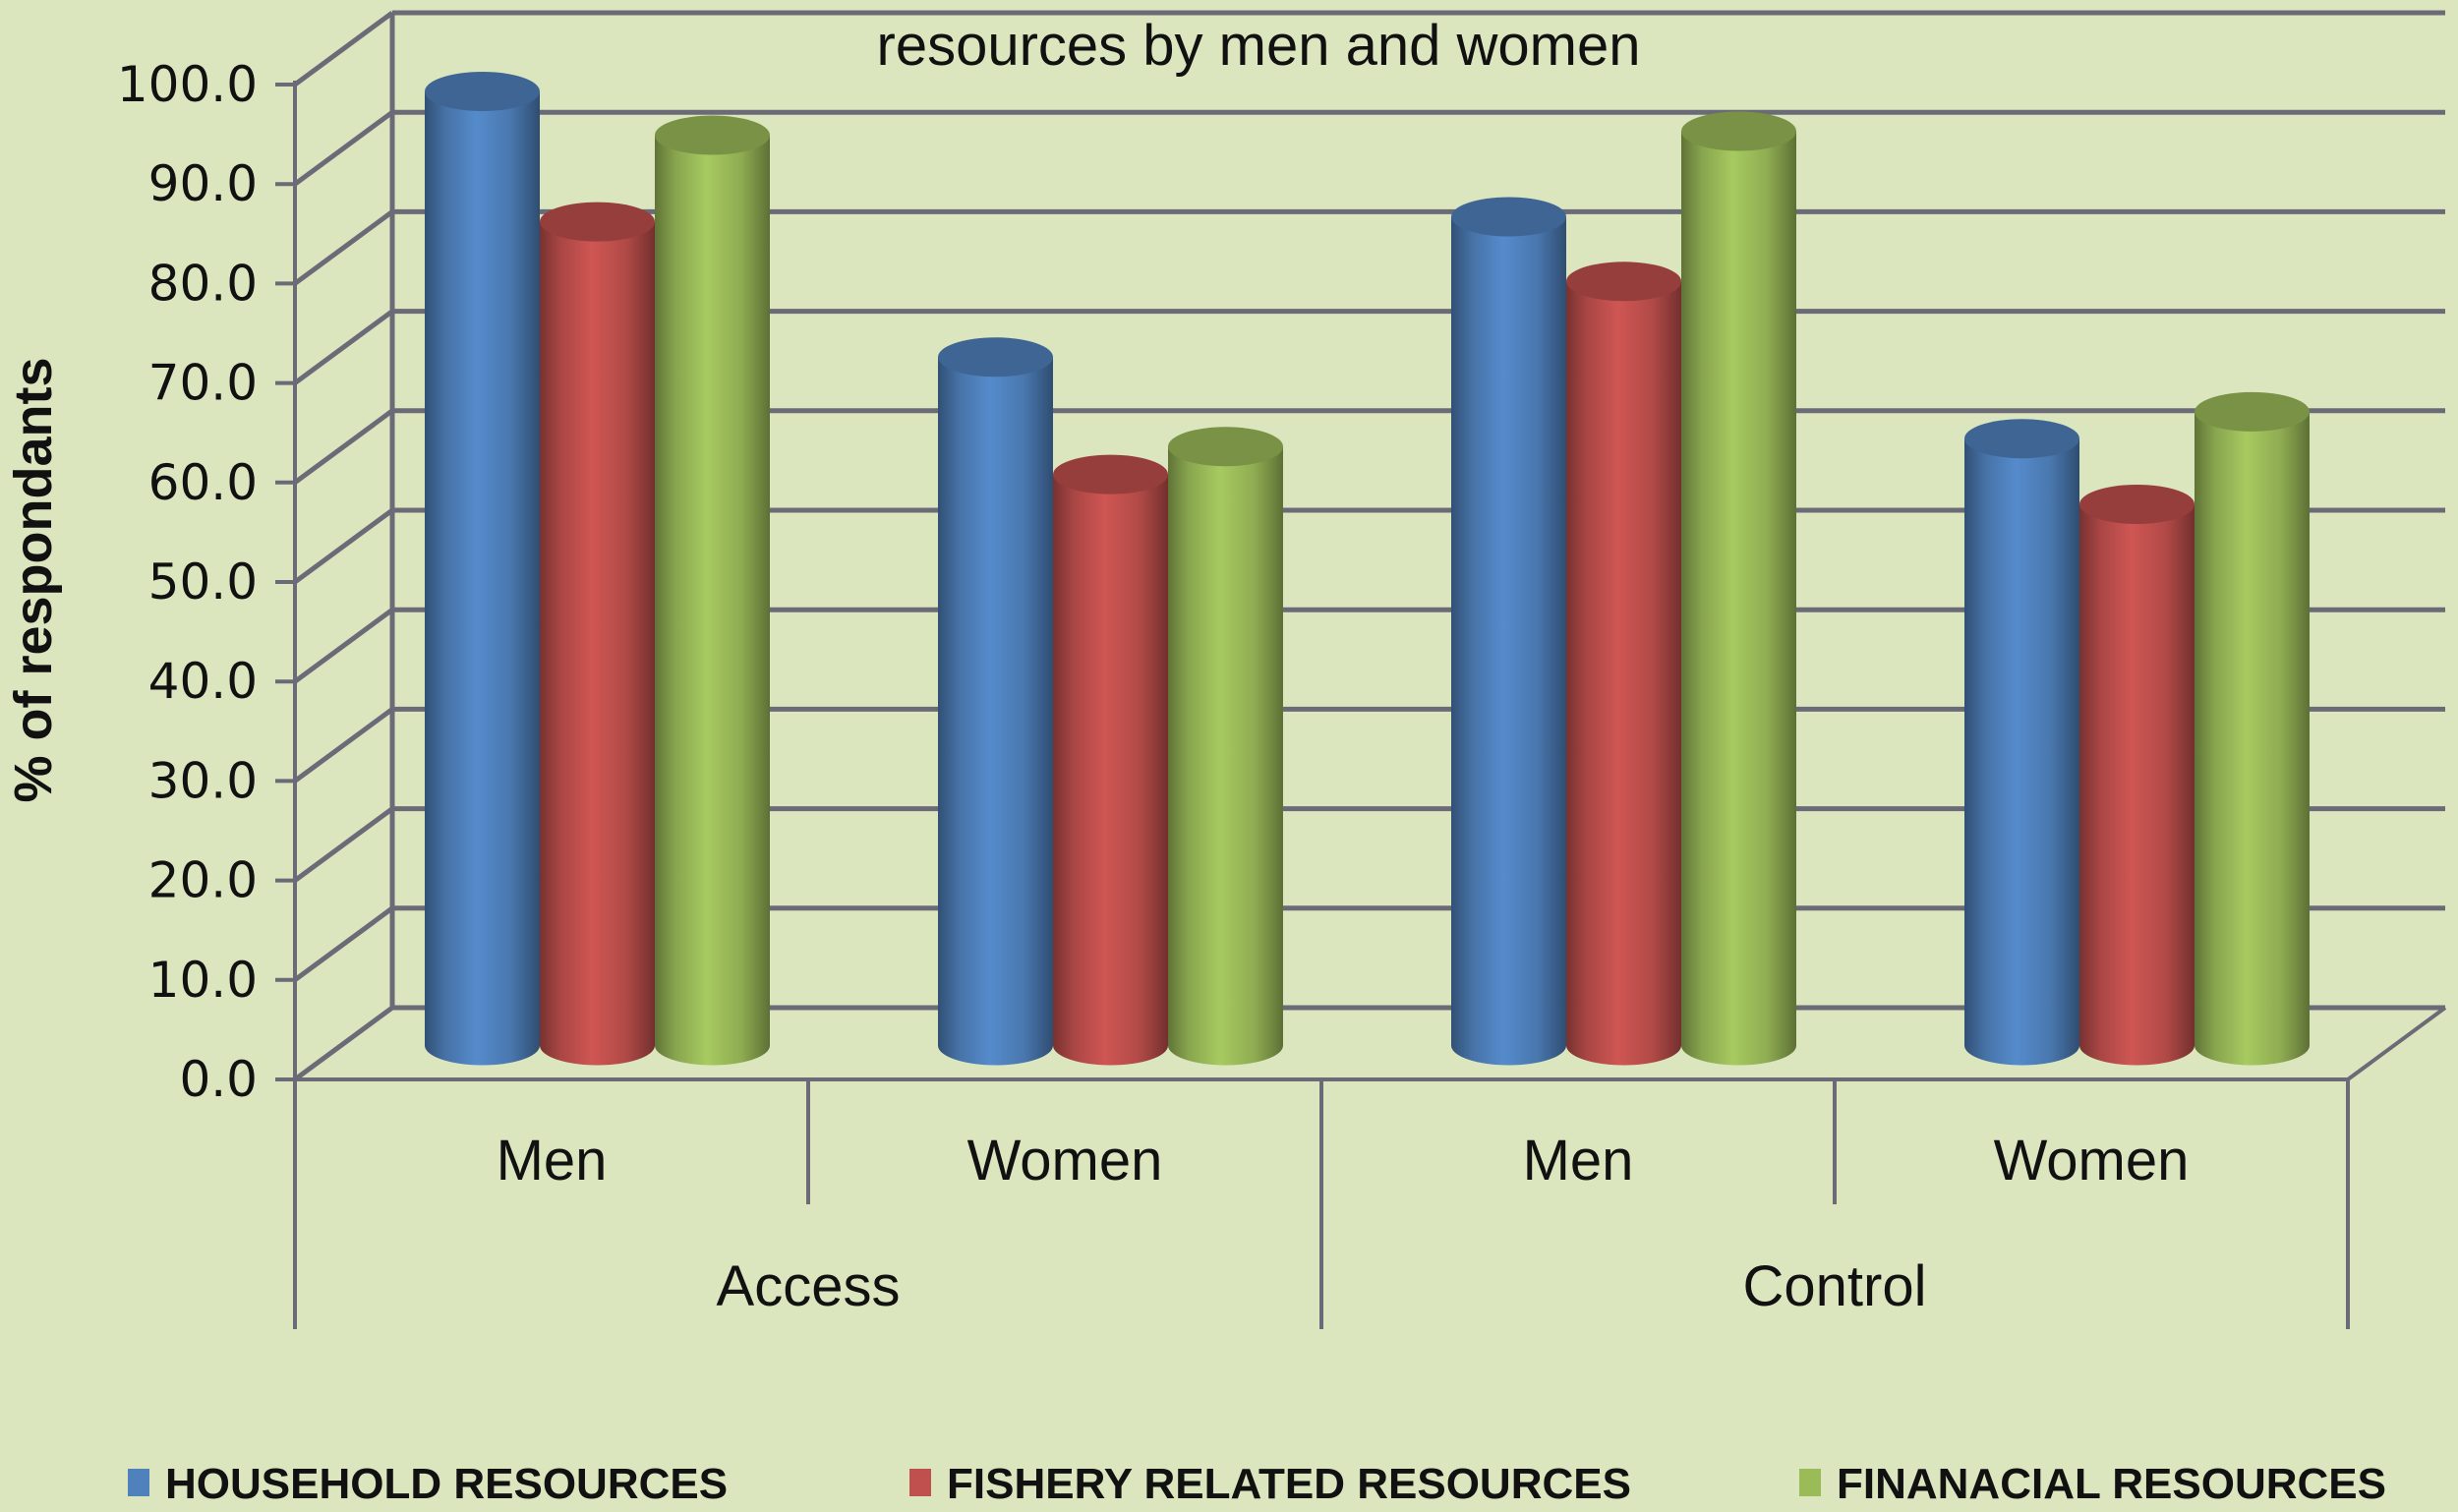 Image resolution: width=2458 pixels, height=1512 pixels. Describe the element at coordinates (1259, 46) in the screenshot. I see `chart-title: resources by men and women` at that location.